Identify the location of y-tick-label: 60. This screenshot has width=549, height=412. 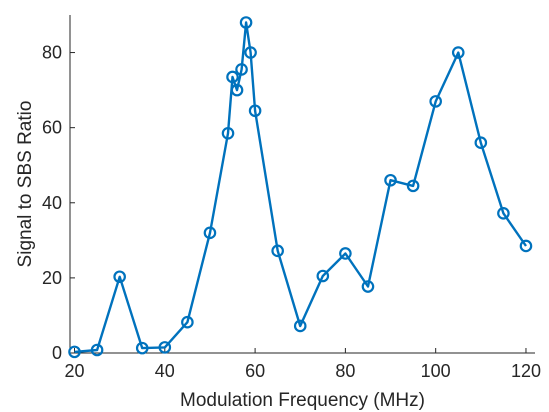
(52, 128).